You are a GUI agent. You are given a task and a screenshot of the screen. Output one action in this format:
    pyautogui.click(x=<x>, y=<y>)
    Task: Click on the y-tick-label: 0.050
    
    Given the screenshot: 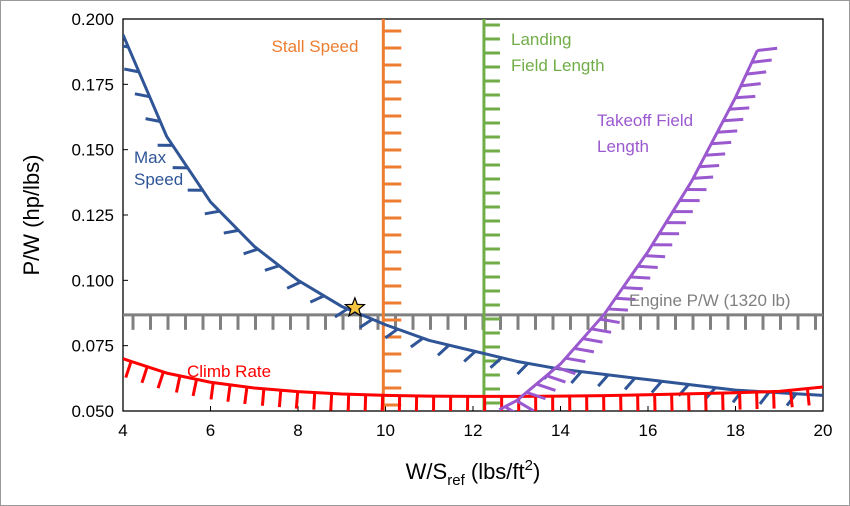 What is the action you would take?
    pyautogui.click(x=92, y=411)
    